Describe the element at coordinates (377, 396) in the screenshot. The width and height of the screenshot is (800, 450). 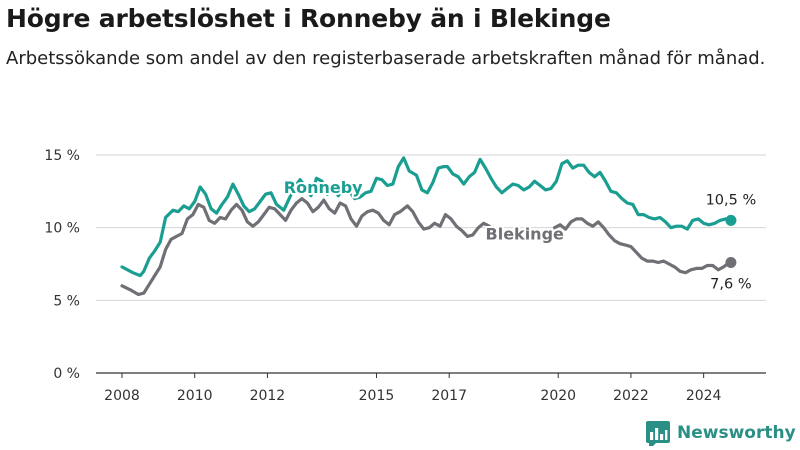
I see `x-tick-label: 2015` at that location.